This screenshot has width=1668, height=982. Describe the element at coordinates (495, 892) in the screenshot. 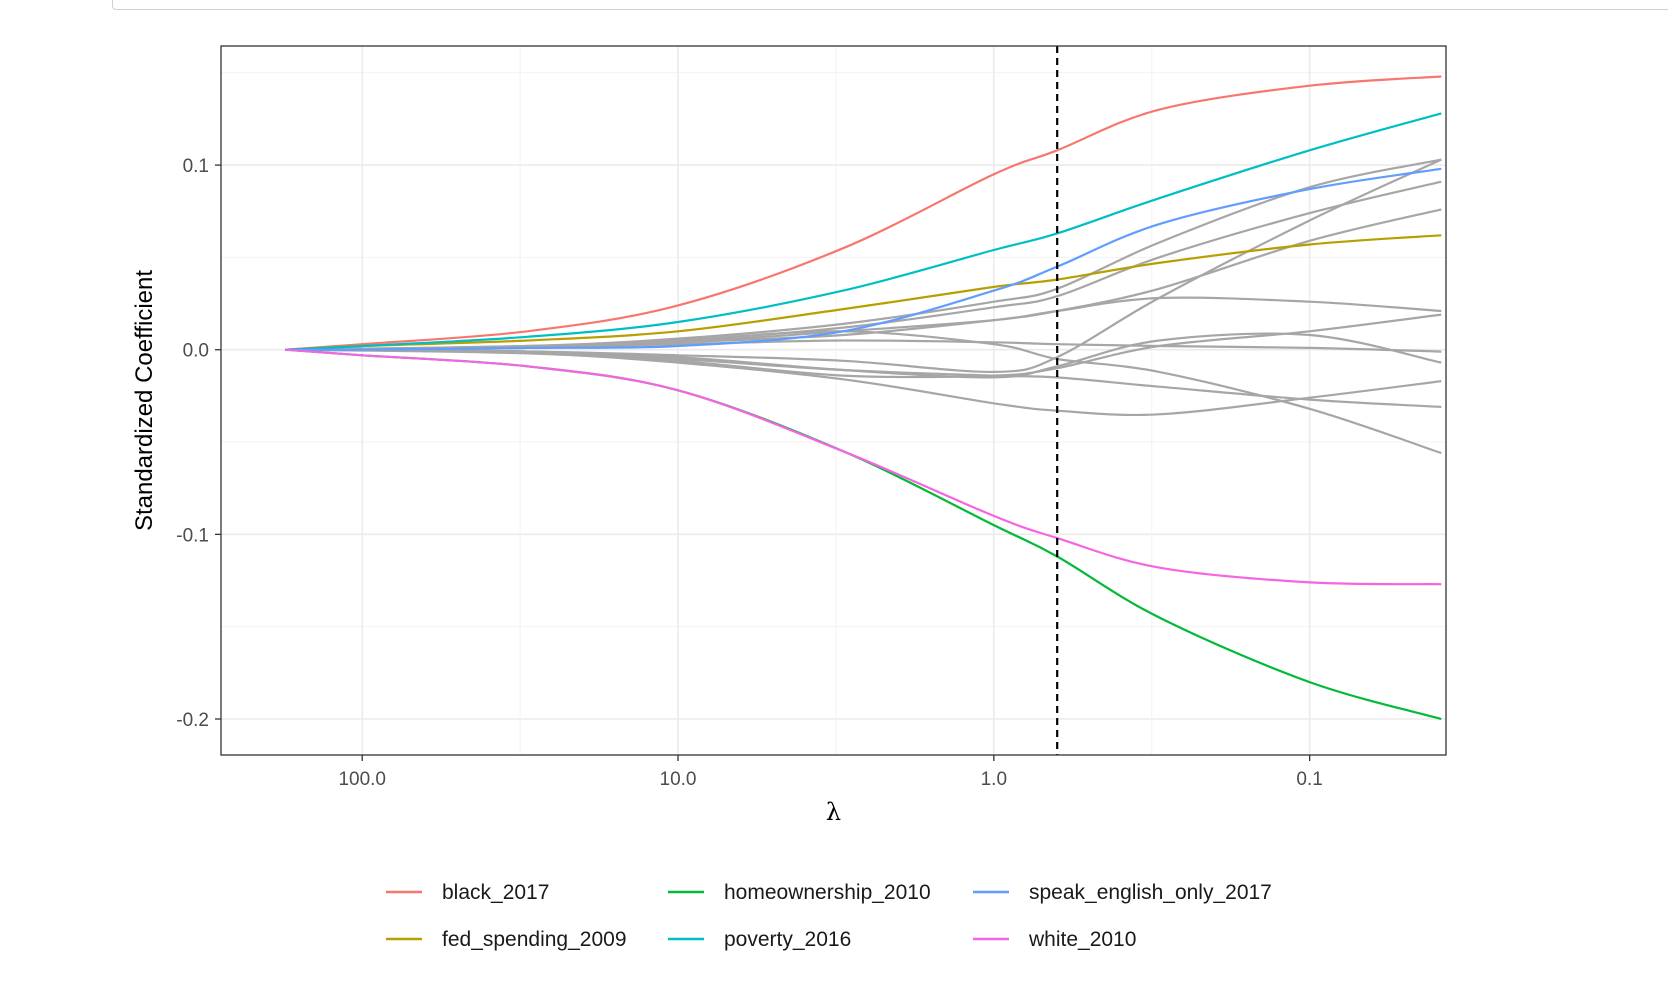

I see `legend-label-black_2017: black_2017` at that location.